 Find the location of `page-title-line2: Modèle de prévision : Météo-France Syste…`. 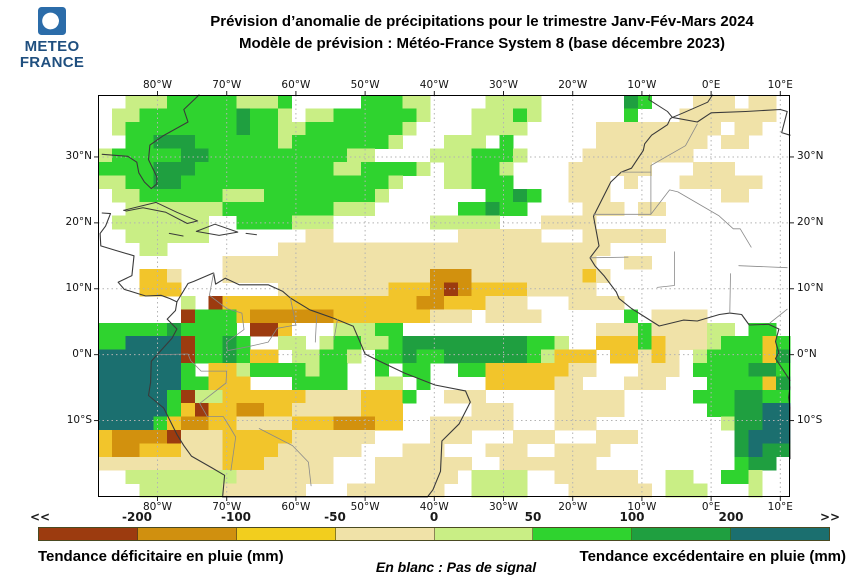

page-title-line2: Modèle de prévision : Météo-France Syste… is located at coordinates (481, 43).